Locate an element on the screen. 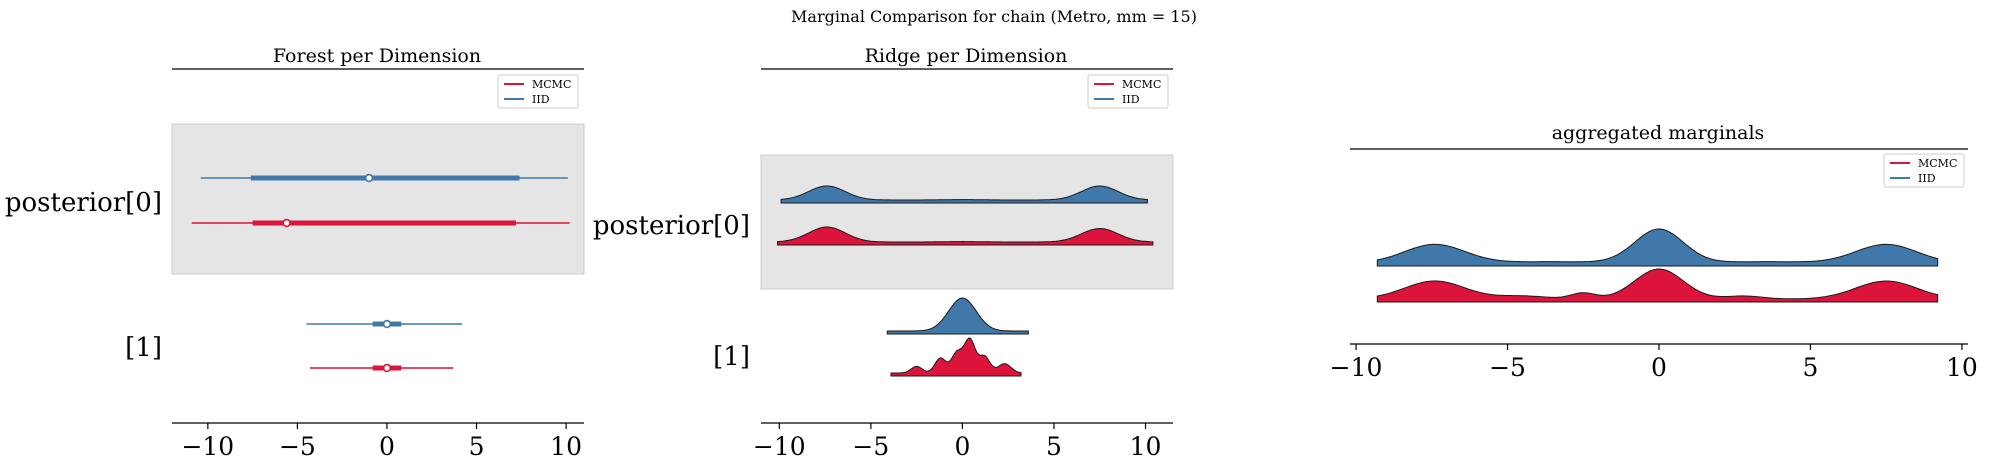 The width and height of the screenshot is (1989, 465). forest-tick-label: −10 is located at coordinates (207, 446).